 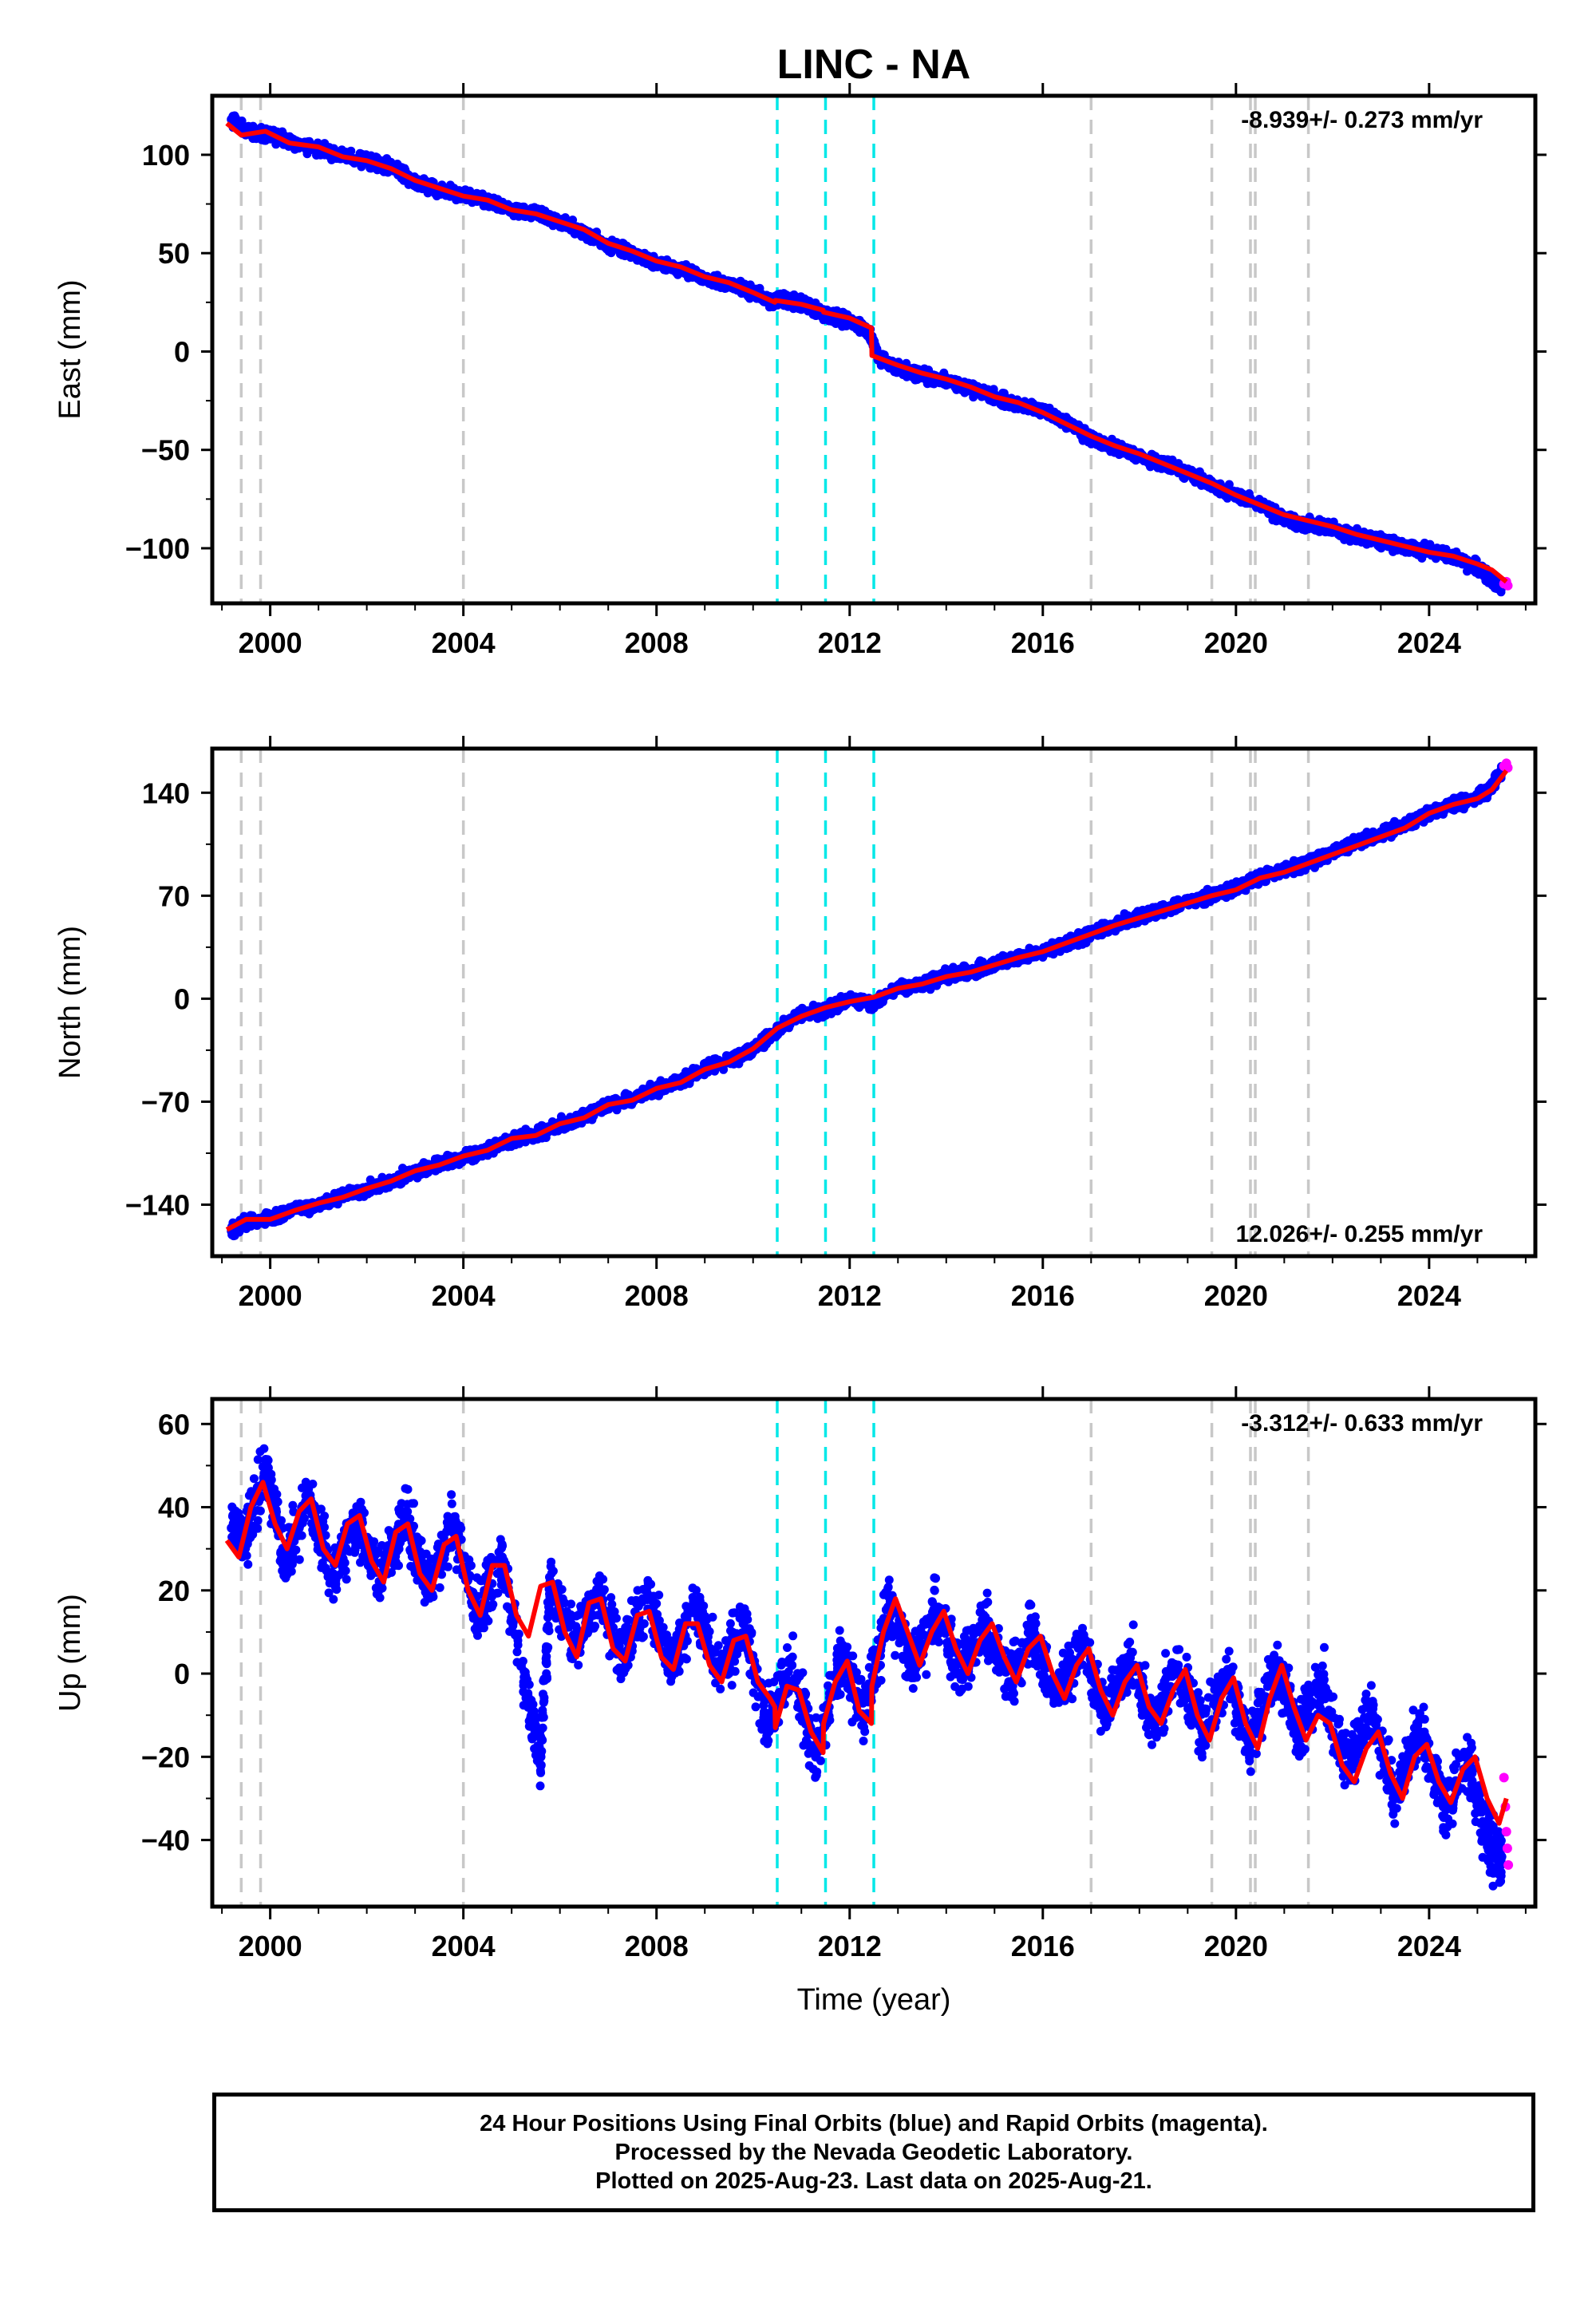 What do you see at coordinates (157, 548) in the screenshot?
I see `y-tick-label: −100` at bounding box center [157, 548].